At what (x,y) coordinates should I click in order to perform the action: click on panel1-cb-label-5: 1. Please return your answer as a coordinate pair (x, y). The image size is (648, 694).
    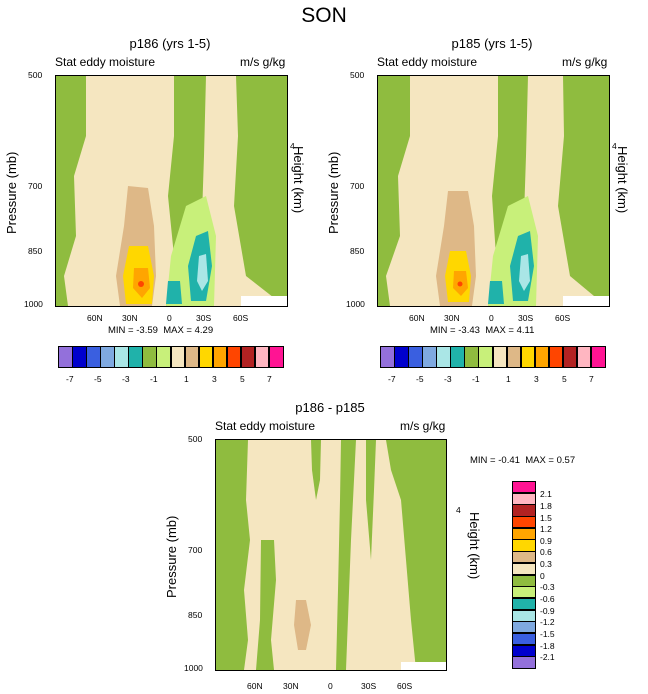
    Looking at the image, I should click on (186, 379).